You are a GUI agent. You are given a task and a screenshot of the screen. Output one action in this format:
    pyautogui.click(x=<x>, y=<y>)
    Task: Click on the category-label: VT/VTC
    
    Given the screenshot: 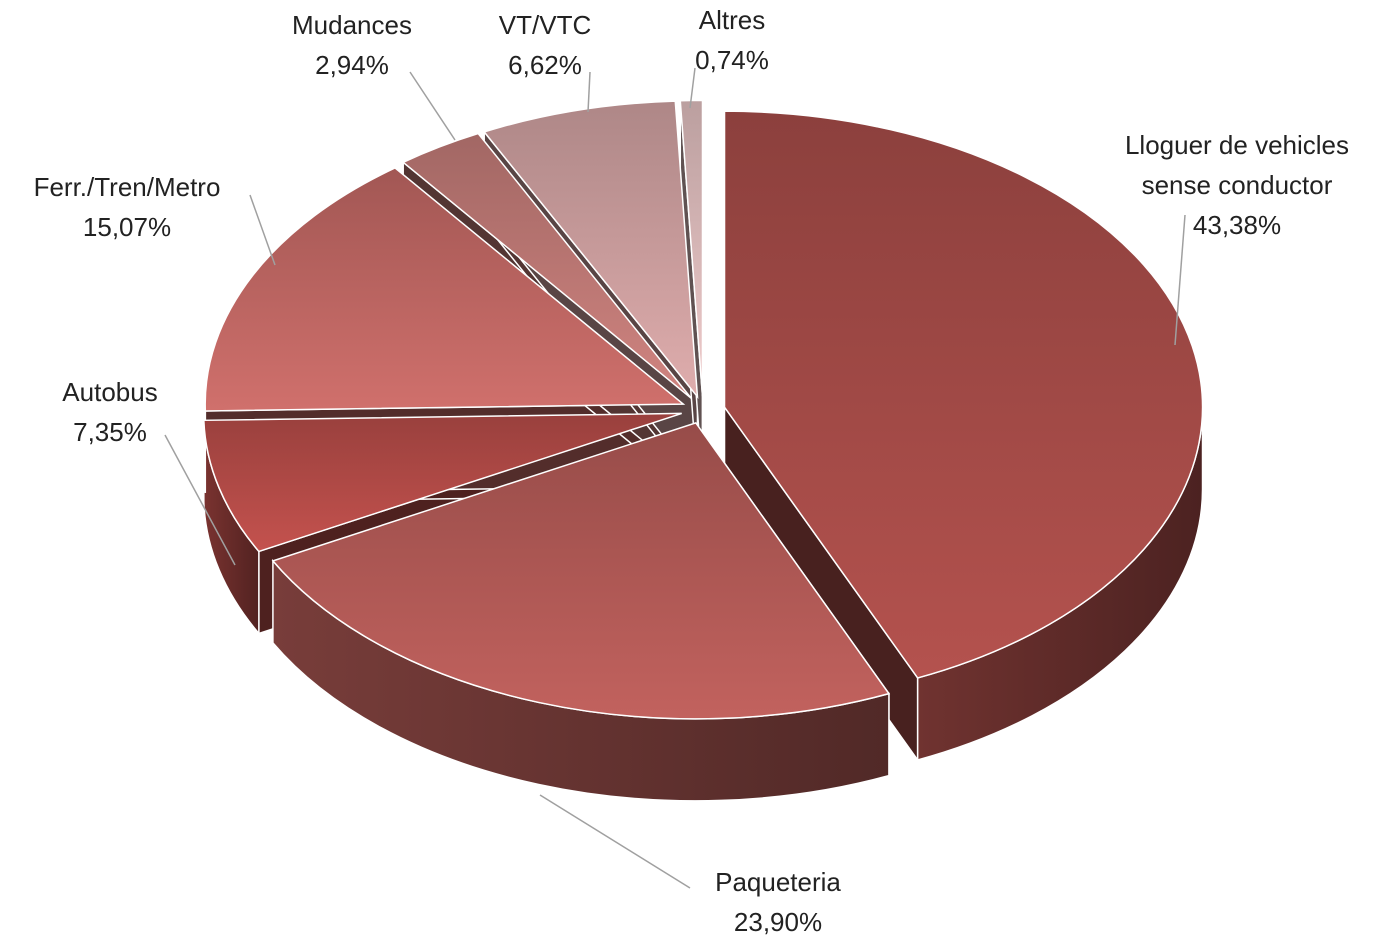 What is the action you would take?
    pyautogui.click(x=545, y=25)
    